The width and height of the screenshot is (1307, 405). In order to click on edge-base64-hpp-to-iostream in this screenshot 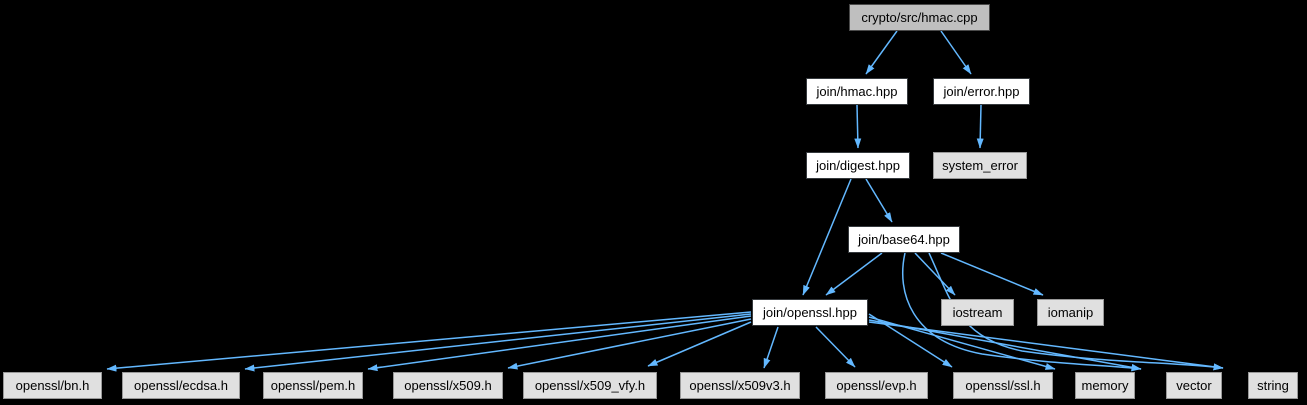, I will do `click(935, 274)`.